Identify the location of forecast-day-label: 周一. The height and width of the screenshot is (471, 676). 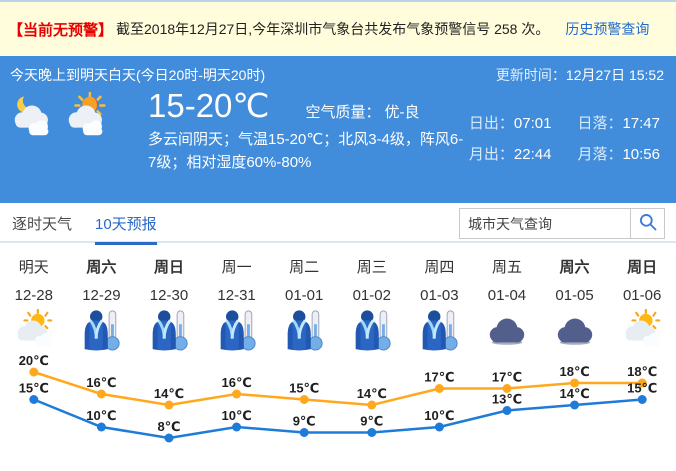
(236, 267).